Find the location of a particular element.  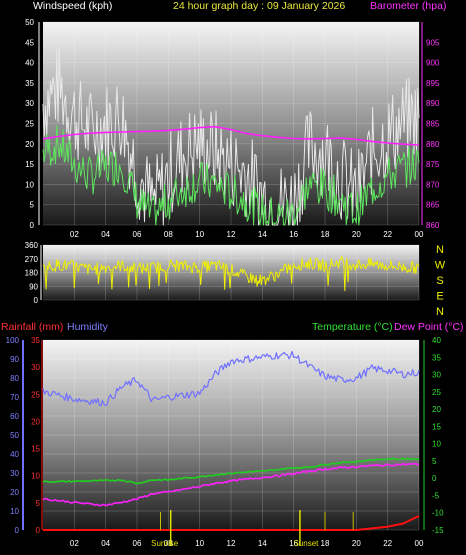

sunrise-label: Sunrise is located at coordinates (165, 543).